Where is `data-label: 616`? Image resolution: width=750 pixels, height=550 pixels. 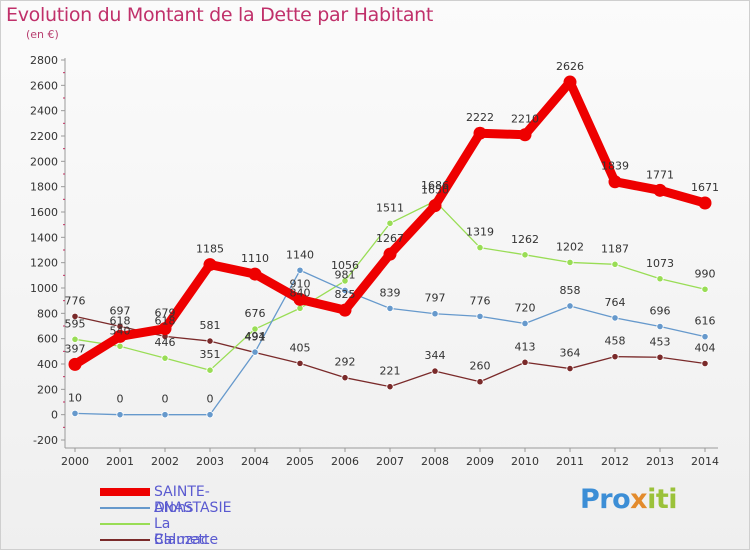 data-label: 616 is located at coordinates (705, 321).